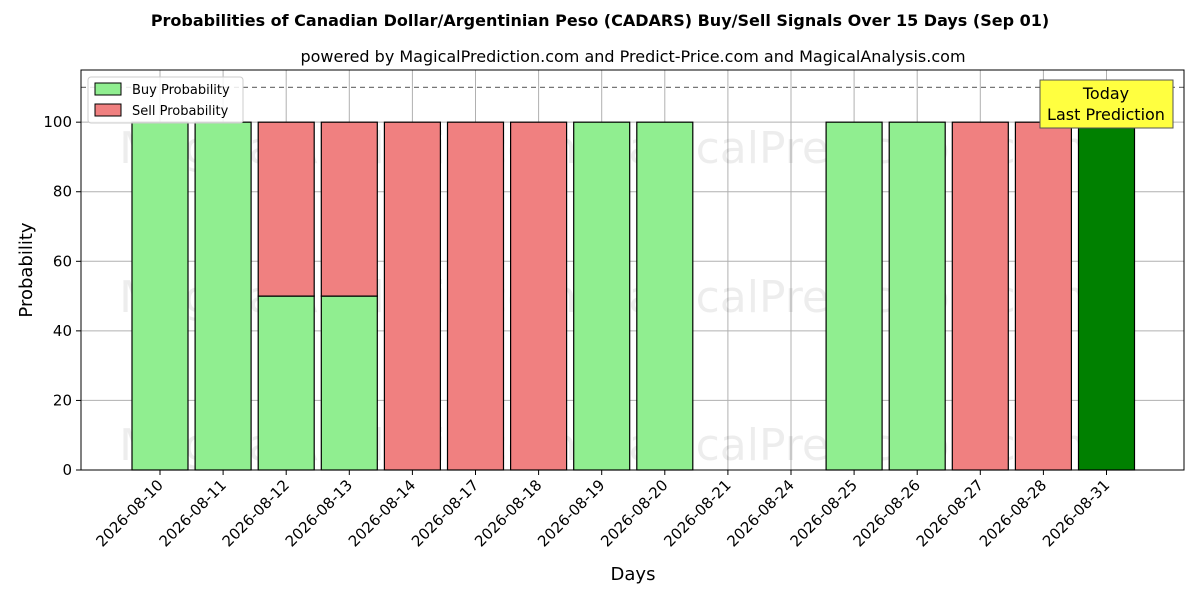 This screenshot has height=600, width=1200. I want to click on x-tick-label: 2026-08-11, so click(193, 513).